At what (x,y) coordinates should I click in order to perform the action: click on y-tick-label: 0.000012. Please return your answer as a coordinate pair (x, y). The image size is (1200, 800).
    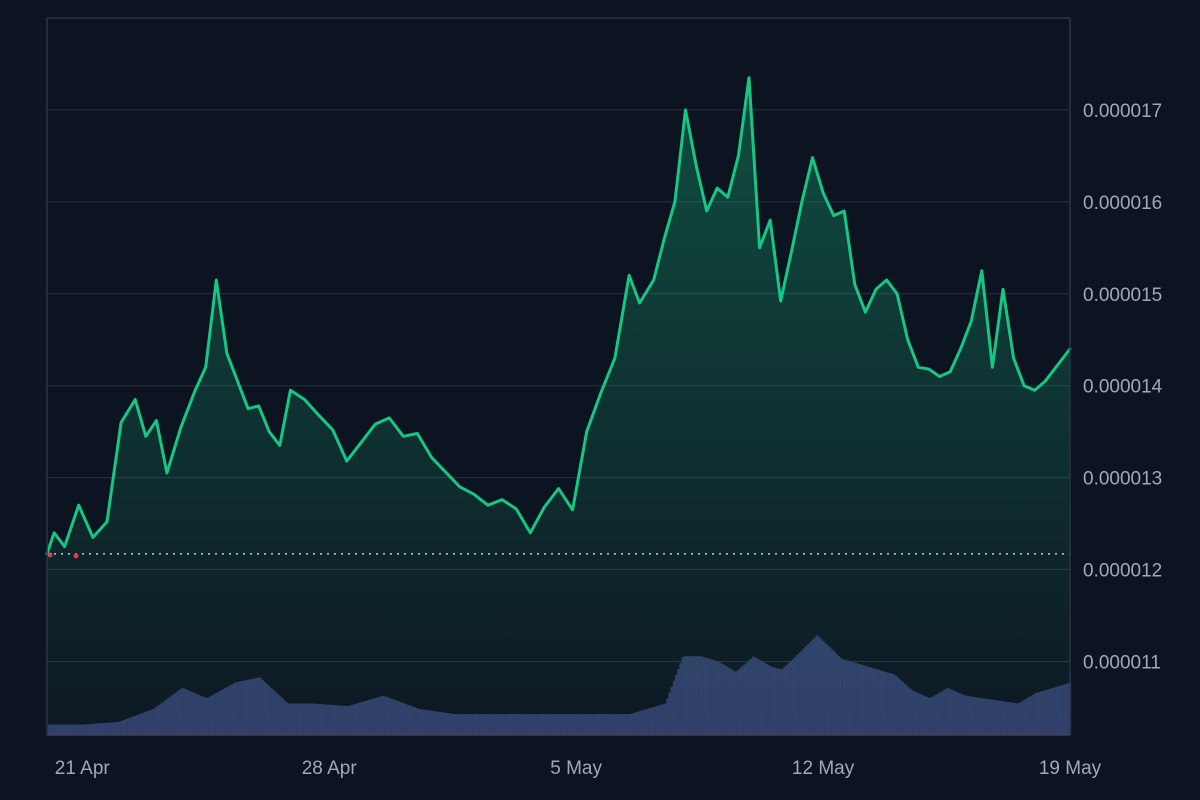
    Looking at the image, I should click on (1122, 571).